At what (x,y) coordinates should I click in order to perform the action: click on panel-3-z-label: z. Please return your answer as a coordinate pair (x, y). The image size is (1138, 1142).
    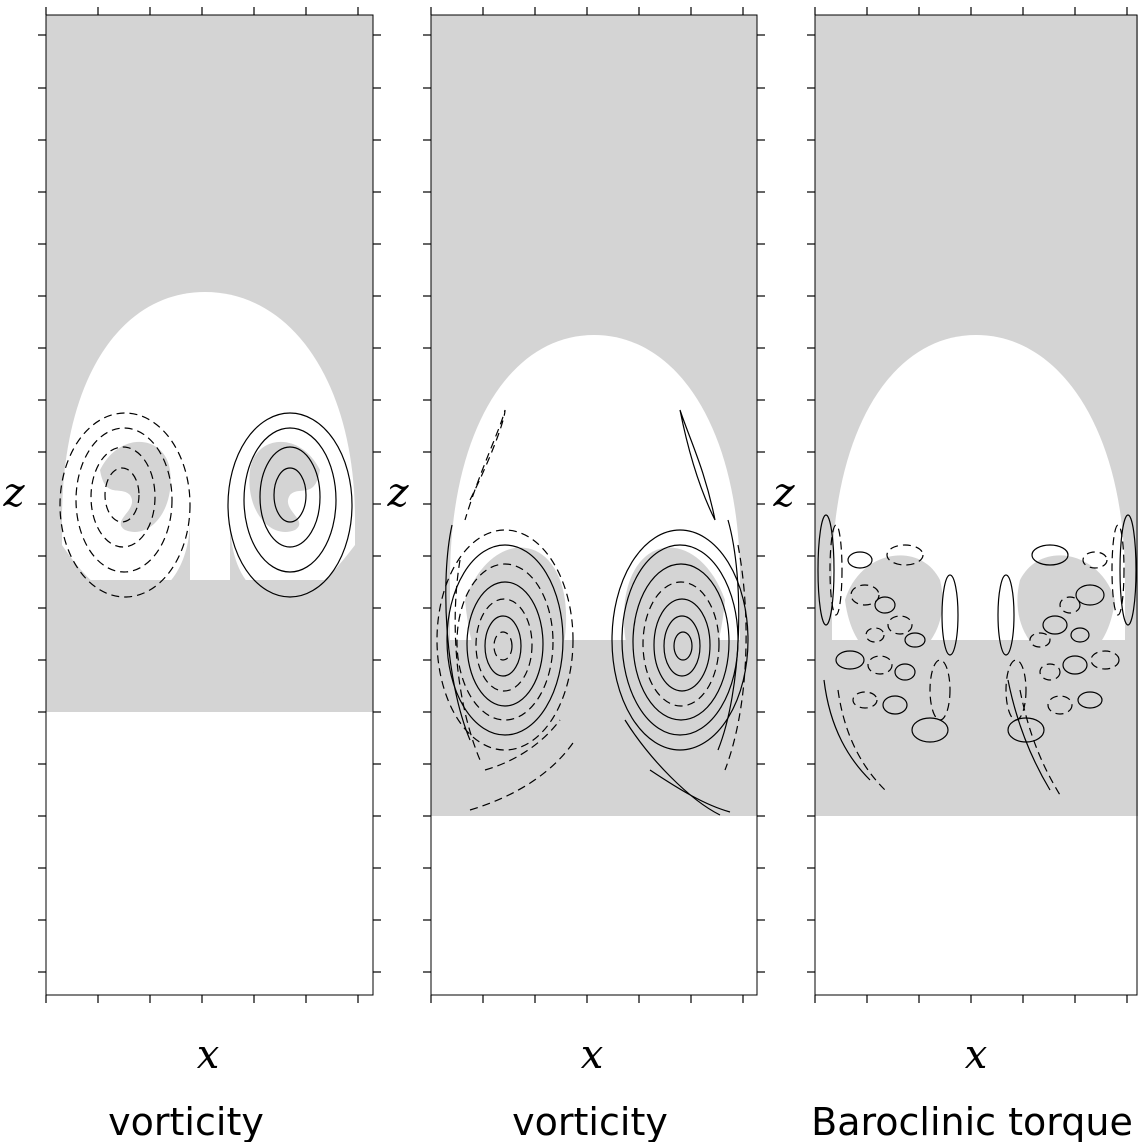
    Looking at the image, I should click on (783, 493).